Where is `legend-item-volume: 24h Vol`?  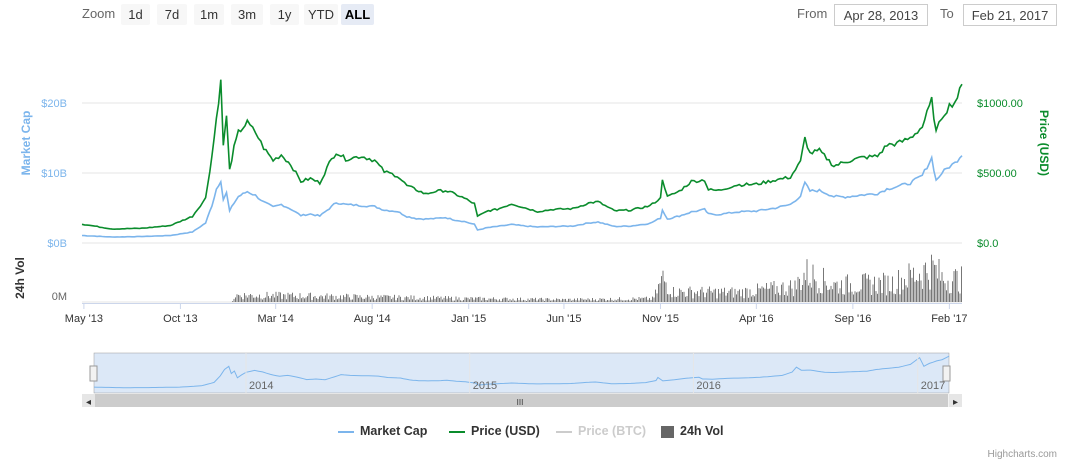
legend-item-volume: 24h Vol is located at coordinates (692, 431).